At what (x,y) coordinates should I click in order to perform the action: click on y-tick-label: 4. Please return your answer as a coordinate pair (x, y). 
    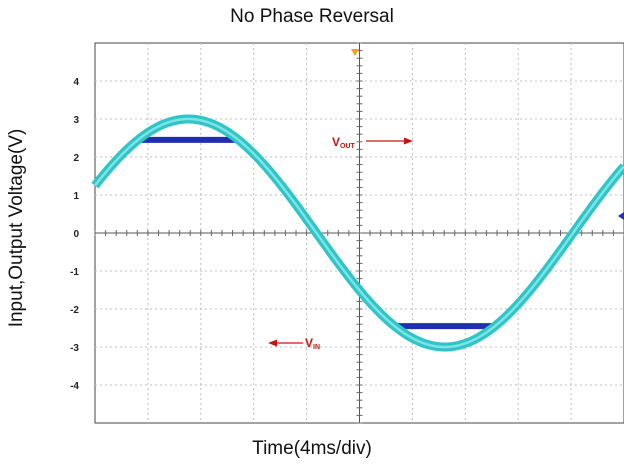
    Looking at the image, I should click on (76, 82).